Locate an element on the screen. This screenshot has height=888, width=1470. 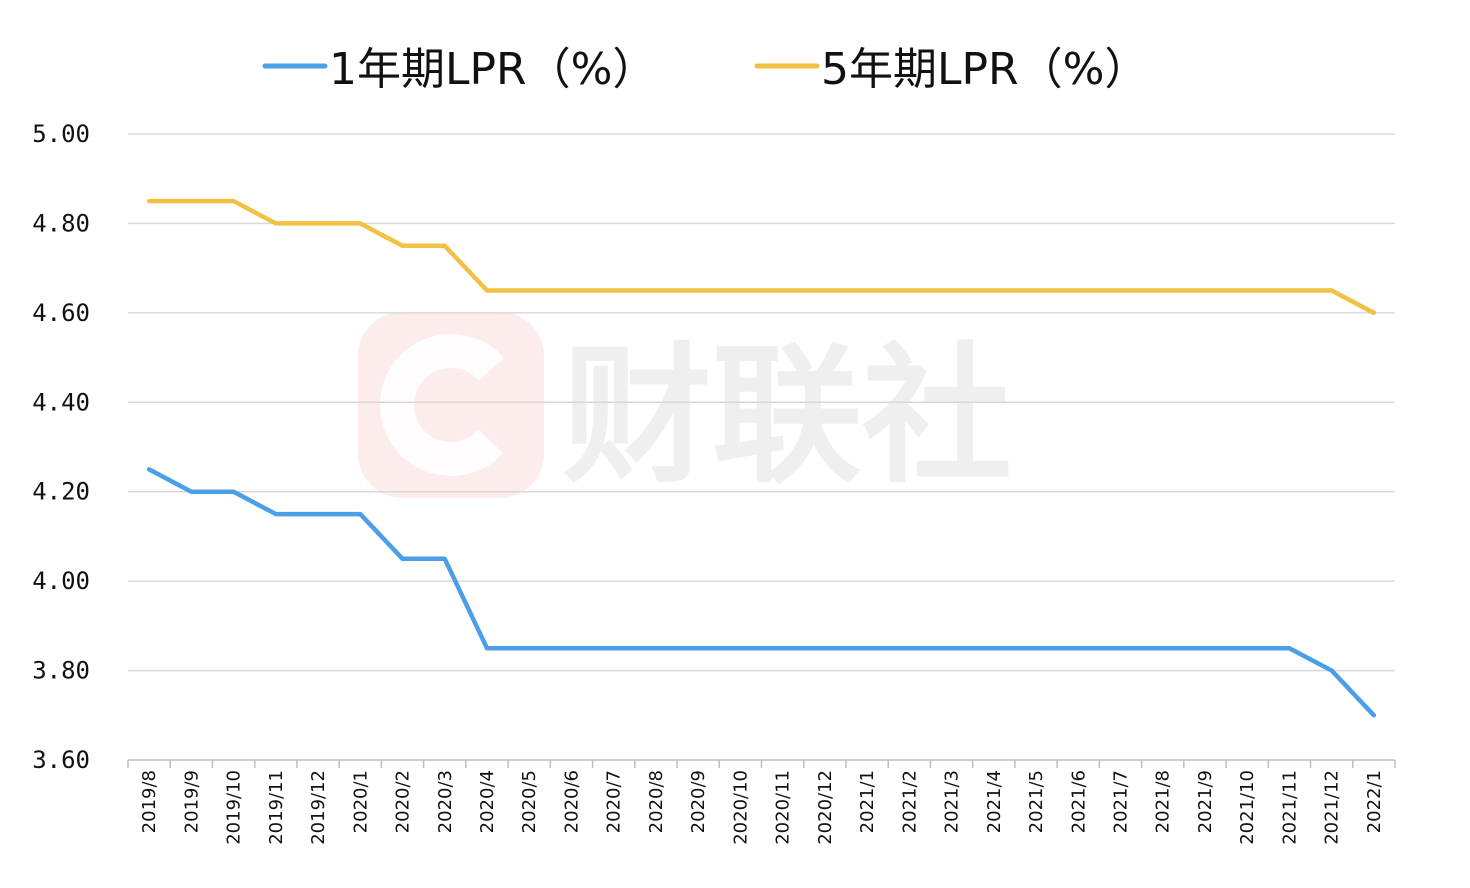
x-tick-label: 2021/4 is located at coordinates (994, 801).